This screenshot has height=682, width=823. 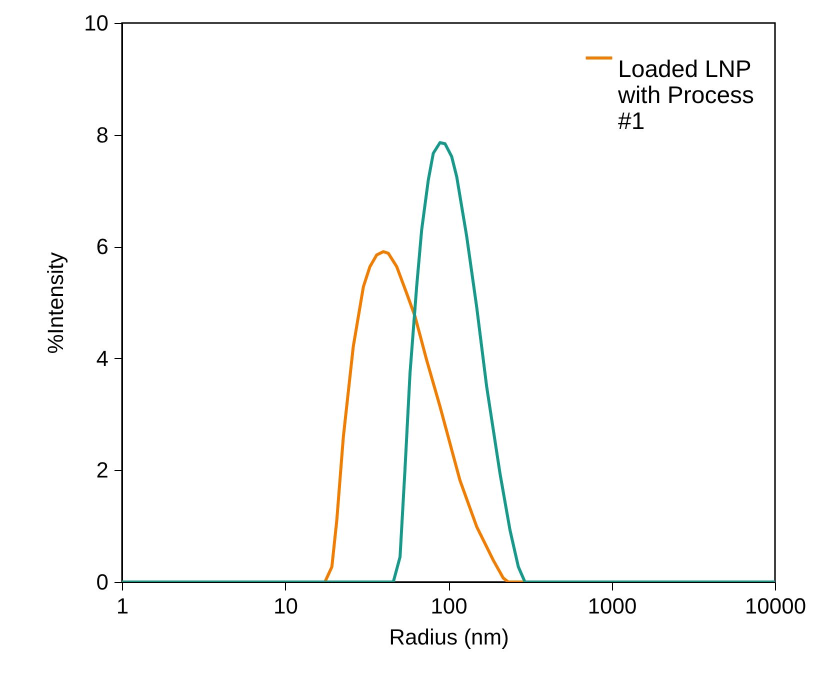 What do you see at coordinates (122, 606) in the screenshot?
I see `x-tick-label: 1` at bounding box center [122, 606].